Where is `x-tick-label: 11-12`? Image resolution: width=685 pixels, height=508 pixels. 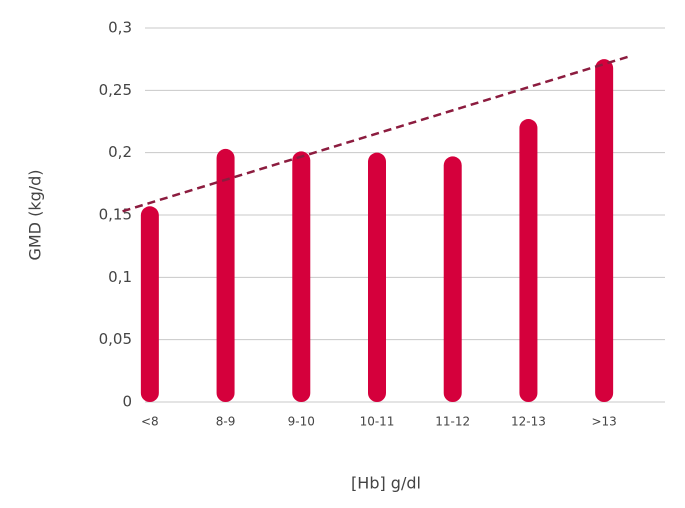 x-tick-label: 11-12 is located at coordinates (452, 422).